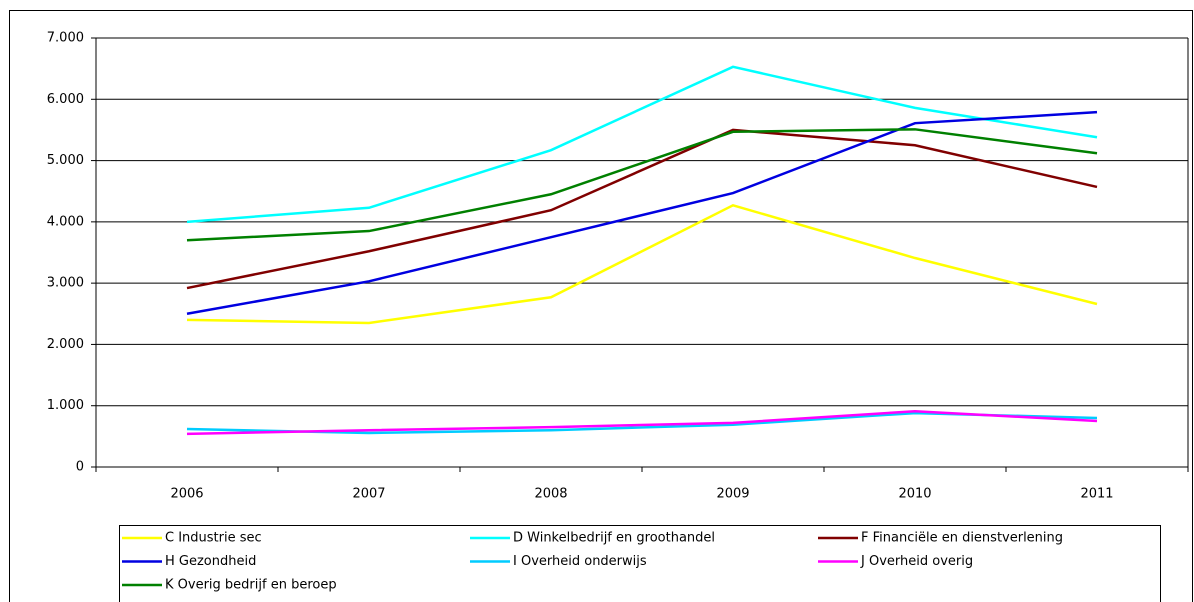  What do you see at coordinates (550, 494) in the screenshot?
I see `x-tick-label: 2008` at bounding box center [550, 494].